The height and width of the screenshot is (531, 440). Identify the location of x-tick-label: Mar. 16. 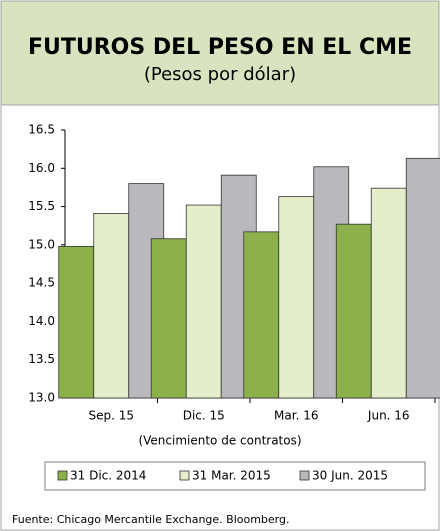
(296, 416).